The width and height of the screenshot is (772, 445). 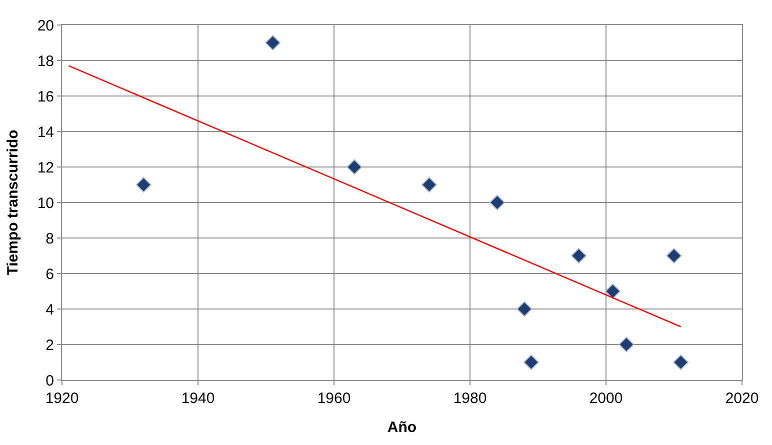 I want to click on y-tick-label: 6, so click(x=50, y=274).